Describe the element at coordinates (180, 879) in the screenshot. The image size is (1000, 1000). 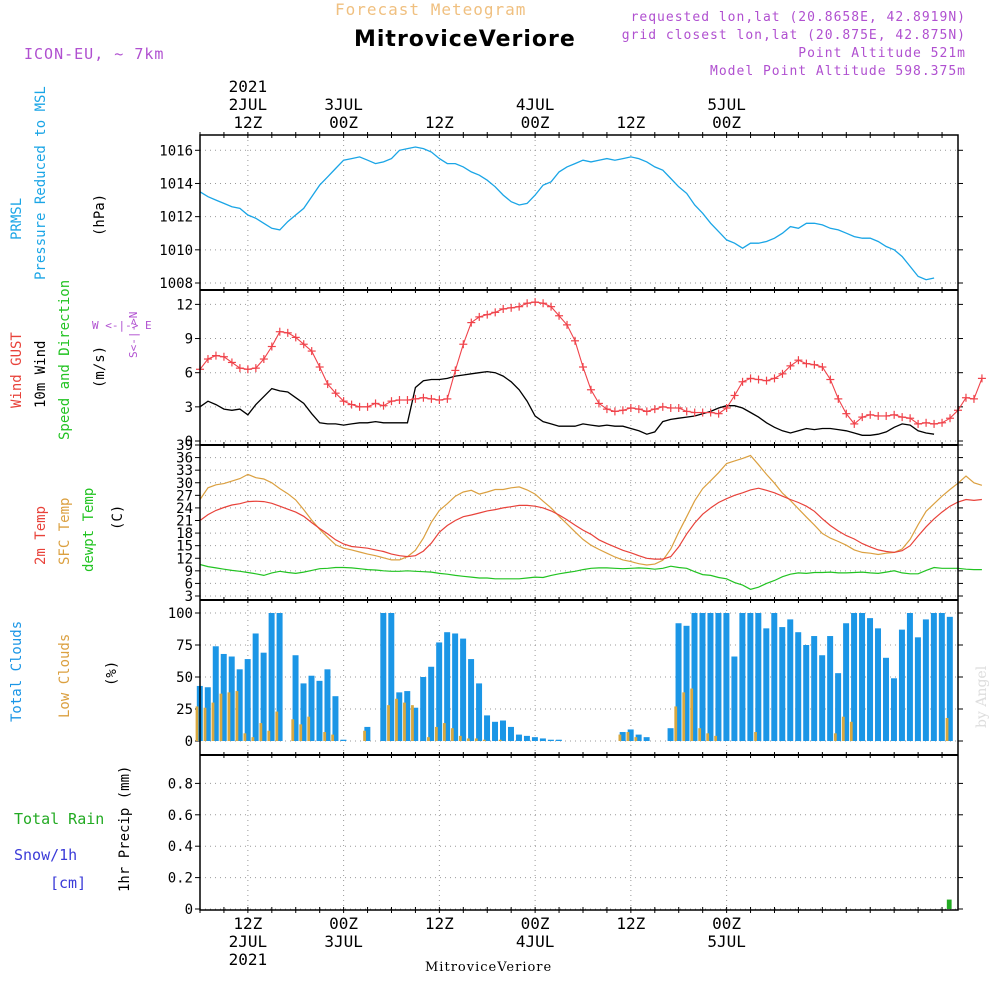
I see `precip-tick-label: 0.2` at that location.